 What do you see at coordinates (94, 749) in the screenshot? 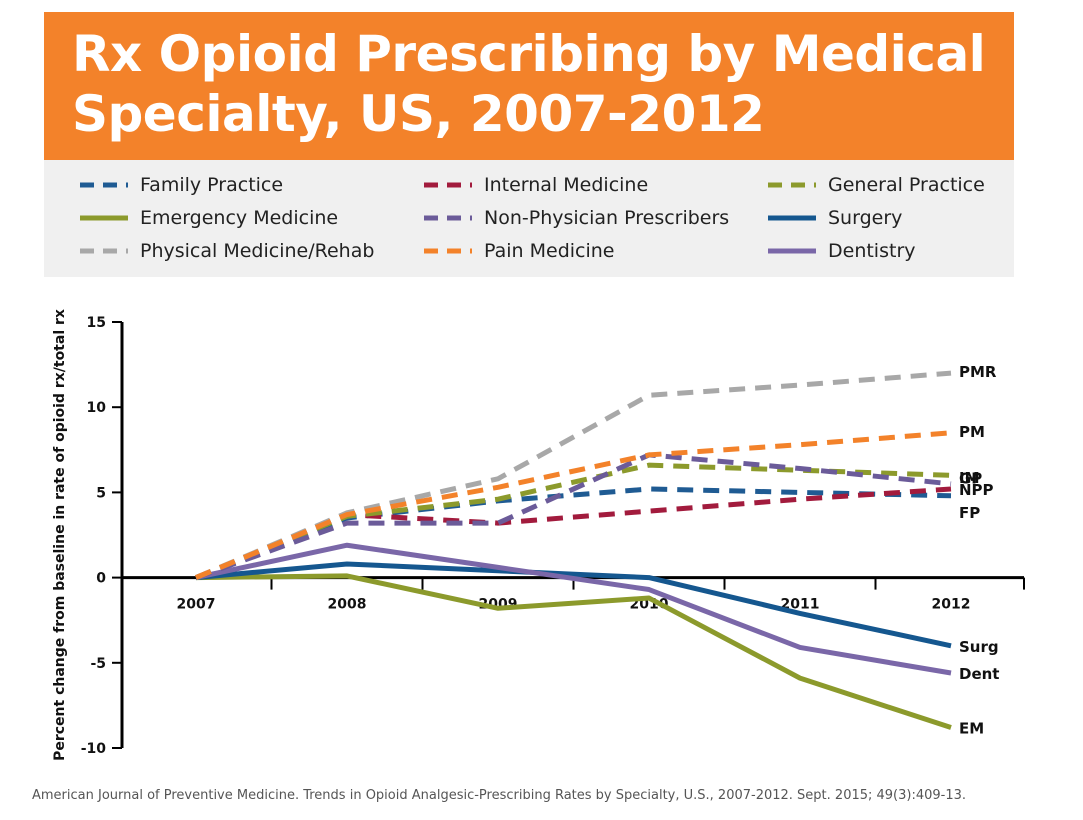
I see `y-tick-label: -10` at bounding box center [94, 749].